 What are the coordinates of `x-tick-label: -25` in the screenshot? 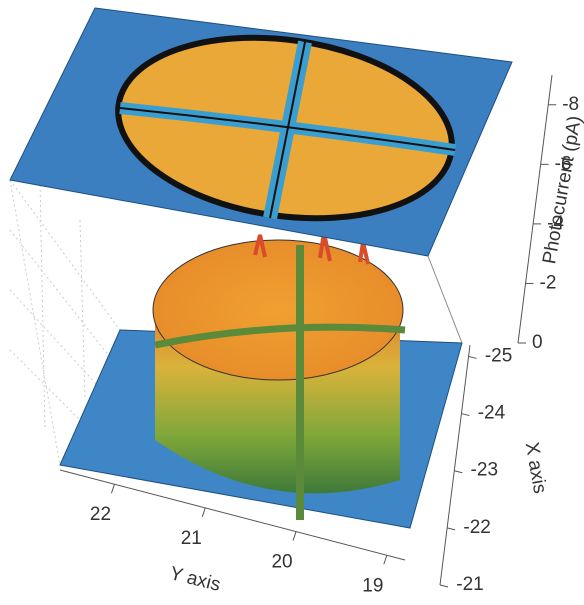 It's located at (498, 355).